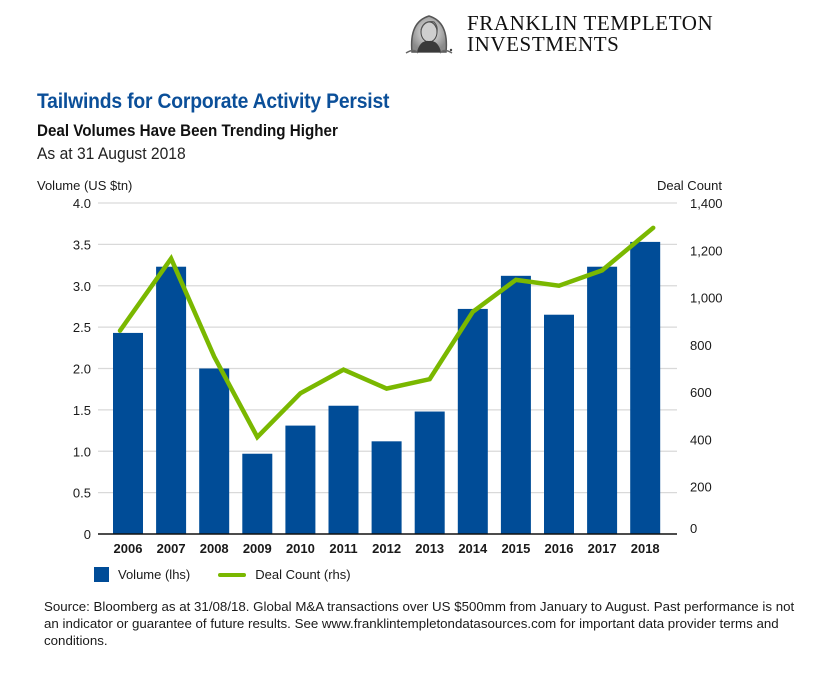 The height and width of the screenshot is (677, 818). Describe the element at coordinates (472, 421) in the screenshot. I see `bar-2014` at that location.